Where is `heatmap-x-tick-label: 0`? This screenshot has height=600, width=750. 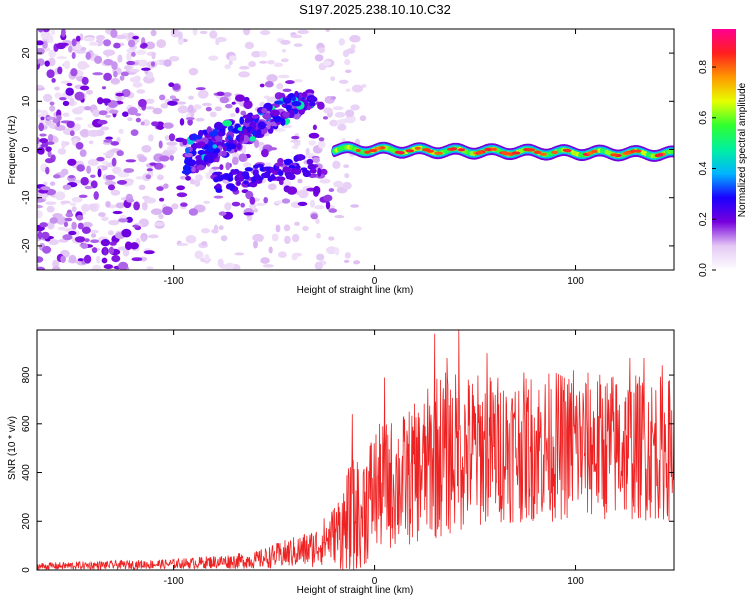 heatmap-x-tick-label: 0 is located at coordinates (375, 281).